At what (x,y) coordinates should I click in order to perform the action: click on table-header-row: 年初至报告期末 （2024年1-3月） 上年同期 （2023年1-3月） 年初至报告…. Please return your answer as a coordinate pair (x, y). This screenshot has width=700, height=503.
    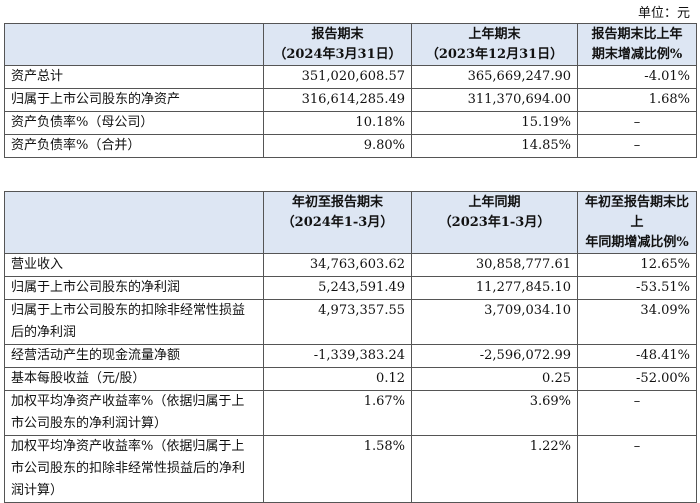
    Looking at the image, I should click on (350, 222).